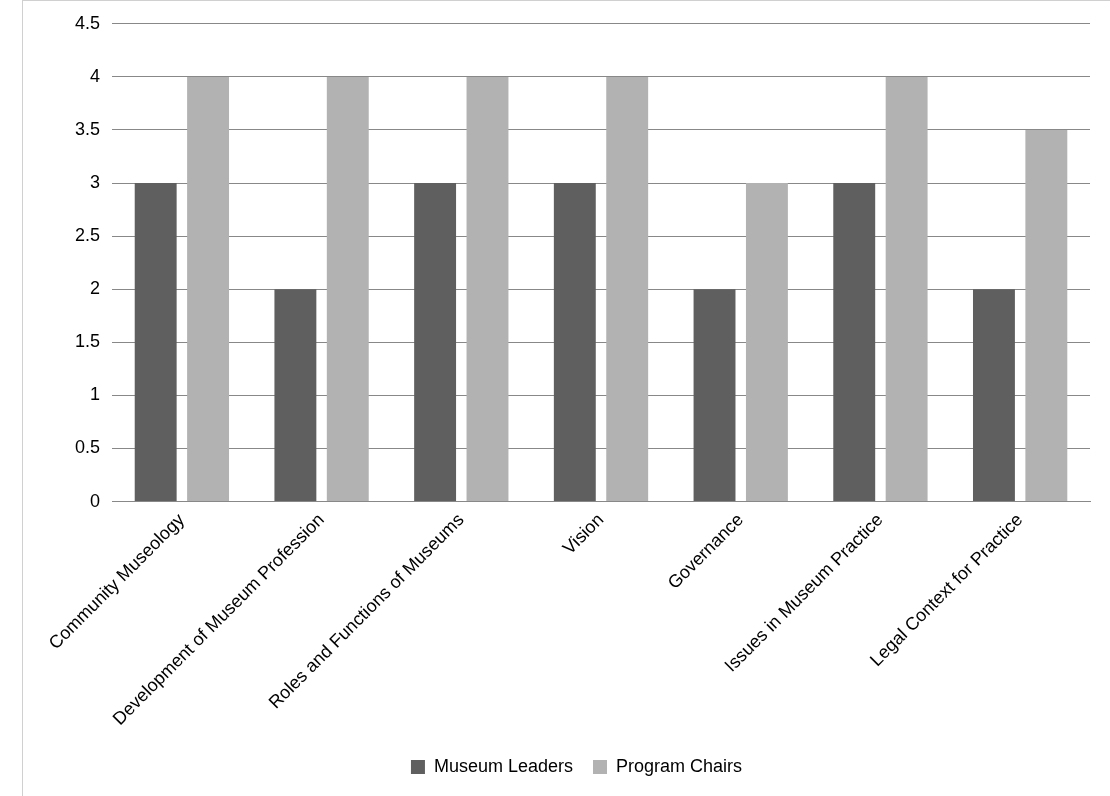  I want to click on y-tick-label: 2.5, so click(87, 235).